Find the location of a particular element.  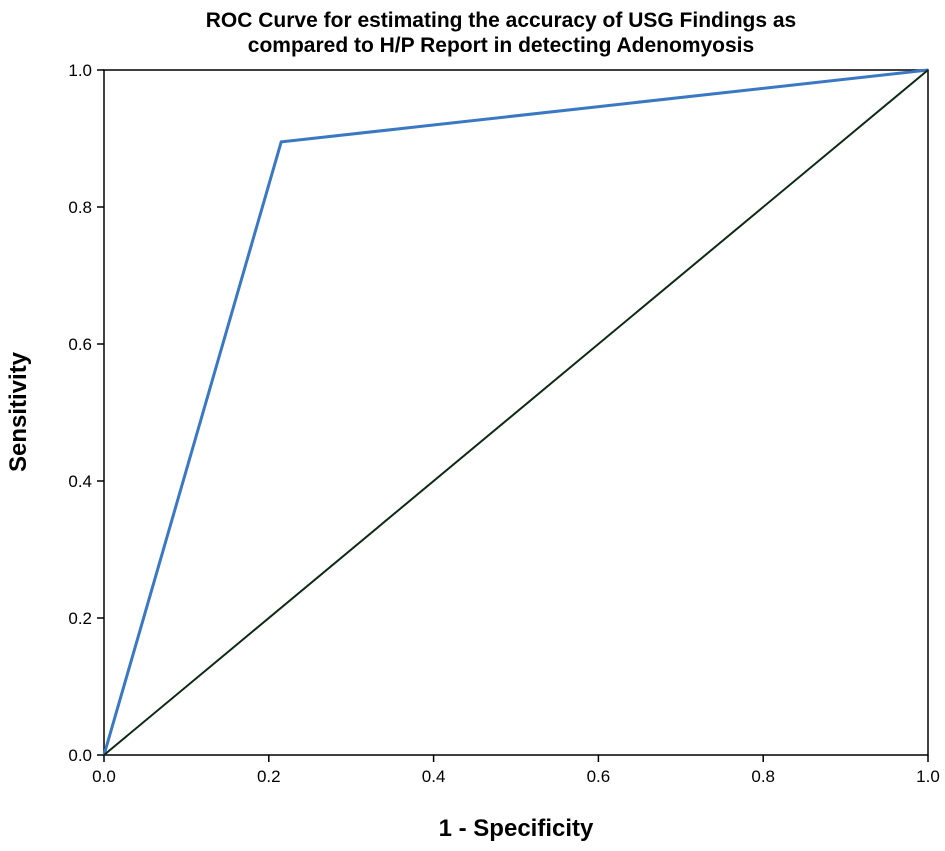

x-tick-label: 1.0 is located at coordinates (928, 776).